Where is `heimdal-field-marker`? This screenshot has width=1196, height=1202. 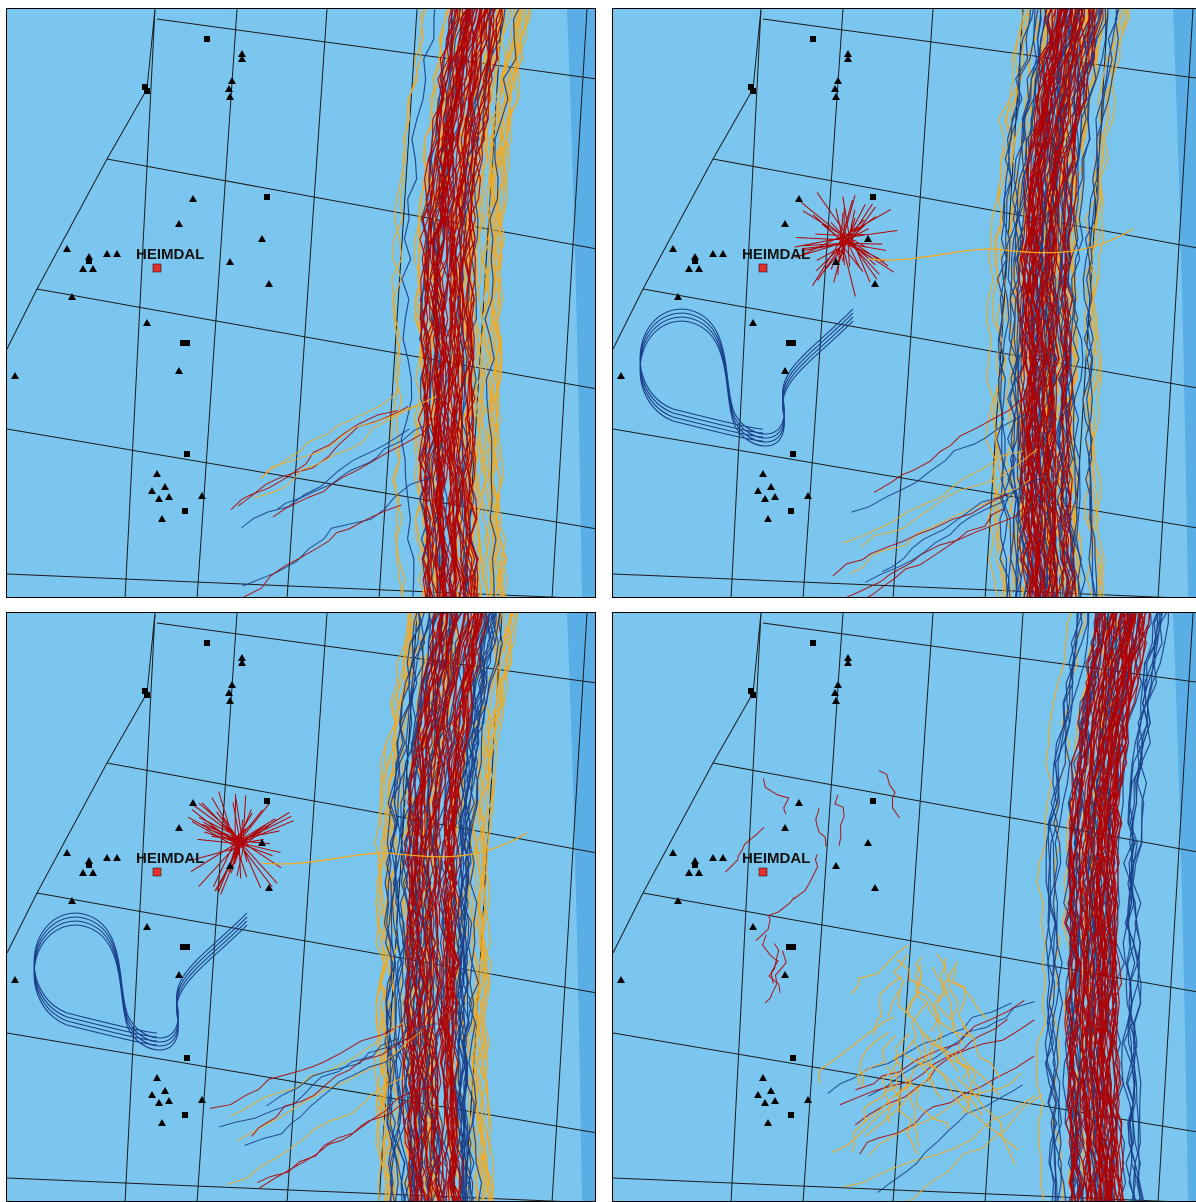 heimdal-field-marker is located at coordinates (157, 268).